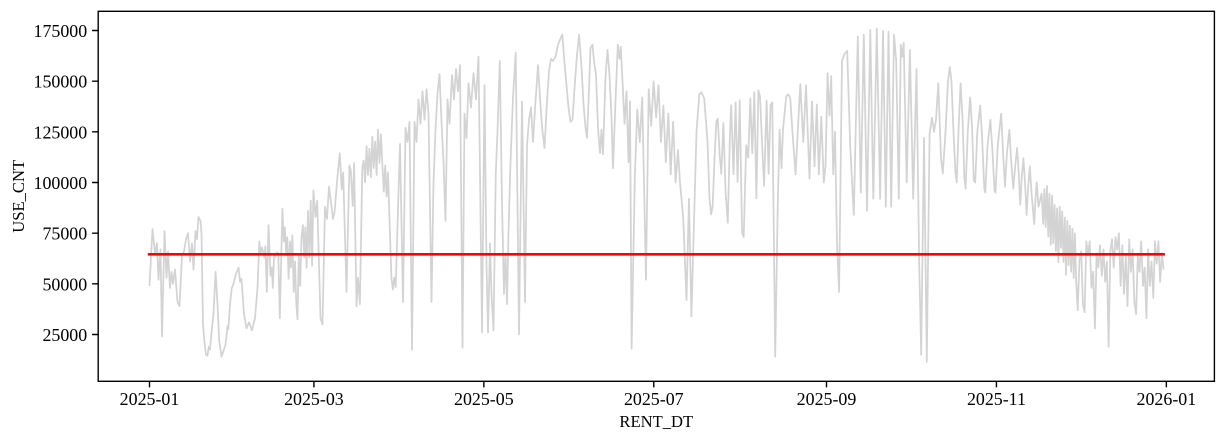 The width and height of the screenshot is (1225, 441). What do you see at coordinates (64, 284) in the screenshot?
I see `svg-text: 50000` at bounding box center [64, 284].